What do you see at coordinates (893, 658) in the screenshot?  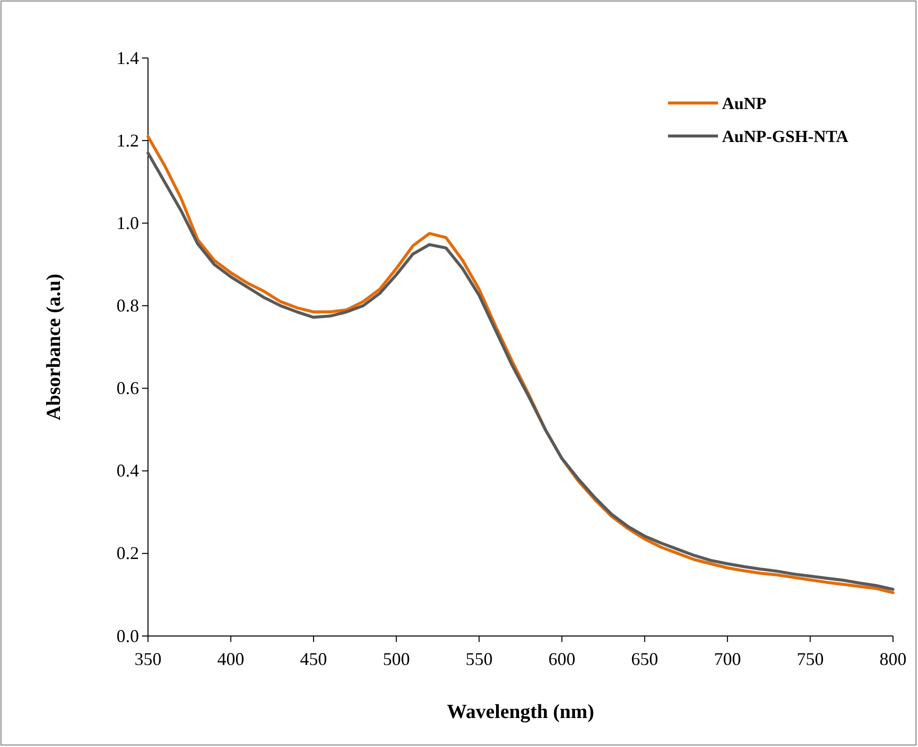 I see `x-tick-label: 800` at bounding box center [893, 658].